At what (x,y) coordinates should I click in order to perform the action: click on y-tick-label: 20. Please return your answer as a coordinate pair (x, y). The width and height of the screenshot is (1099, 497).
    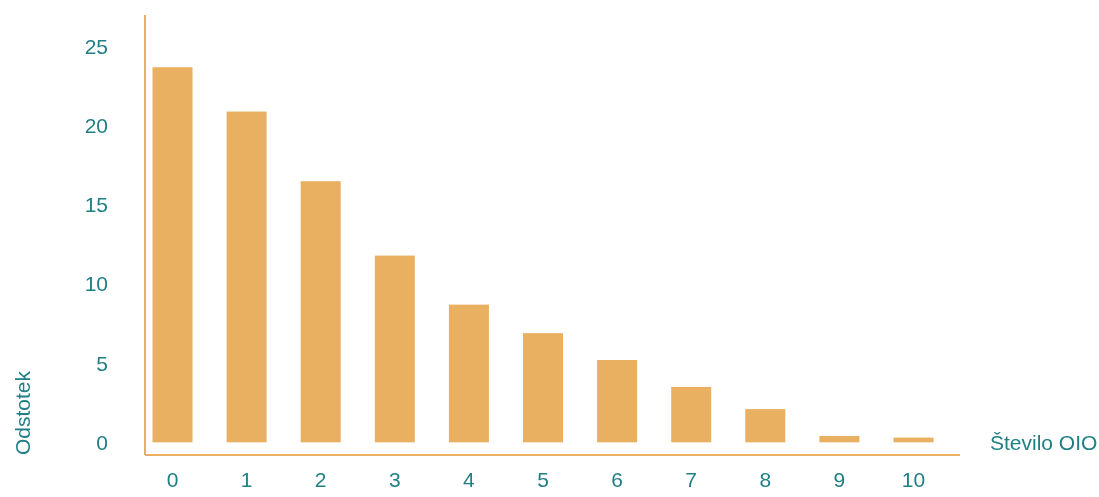
    Looking at the image, I should click on (96, 126).